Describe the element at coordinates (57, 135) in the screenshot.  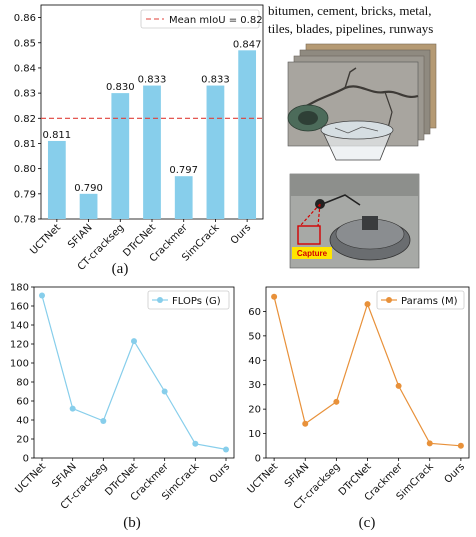
I see `bar-value-label: 0.811` at that location.